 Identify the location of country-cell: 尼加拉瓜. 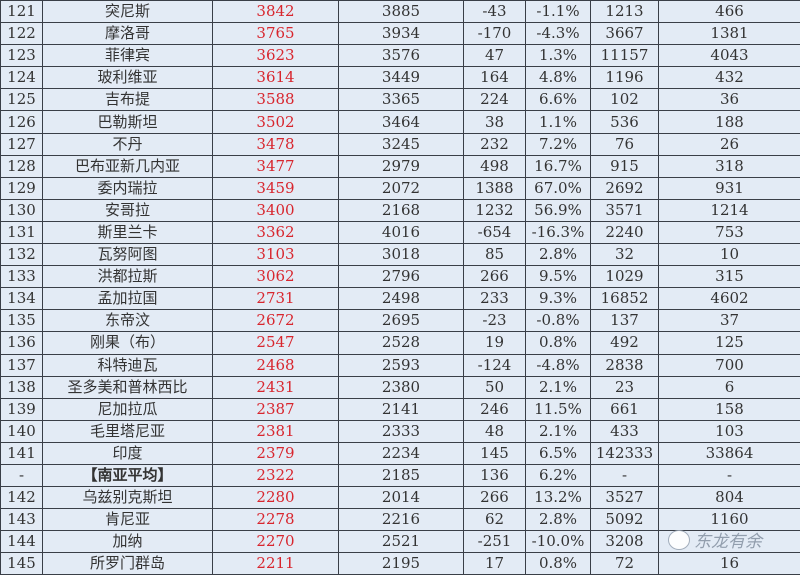
(127, 409).